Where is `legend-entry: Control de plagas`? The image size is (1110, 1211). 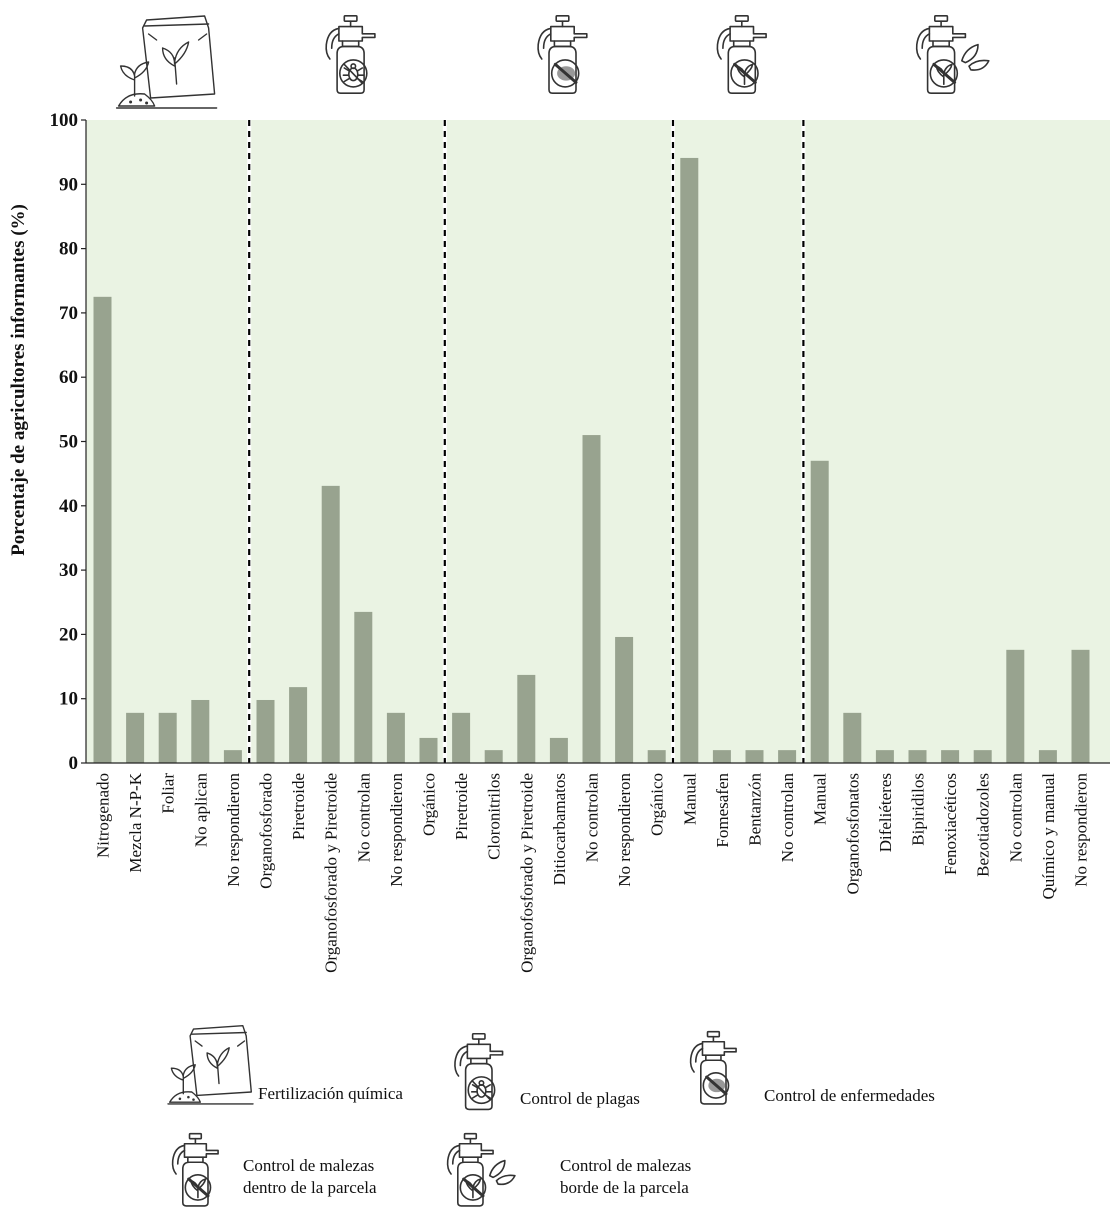
legend-entry: Control de plagas is located at coordinates (547, 1072).